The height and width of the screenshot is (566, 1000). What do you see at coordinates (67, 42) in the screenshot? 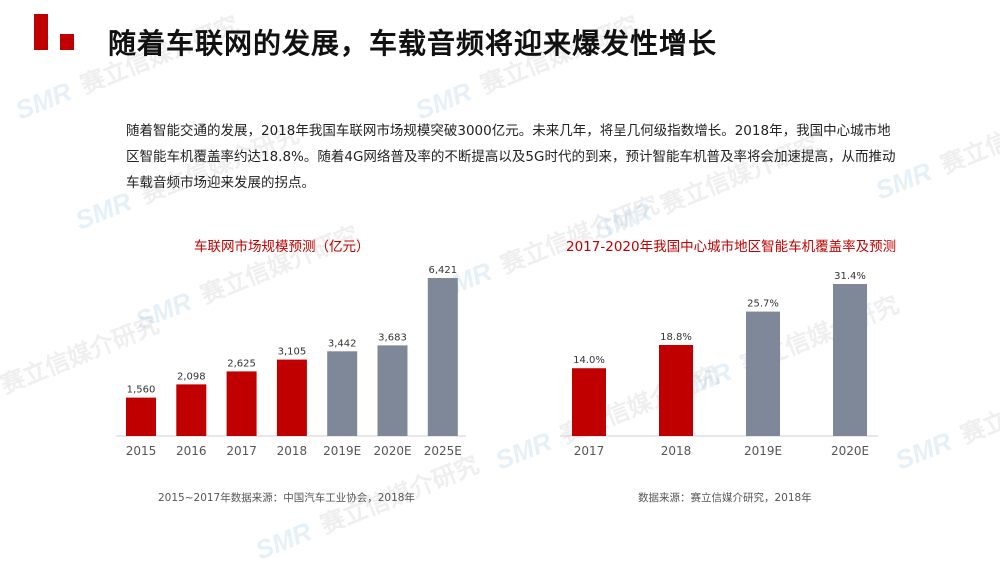
I see `logo-bar-short` at bounding box center [67, 42].